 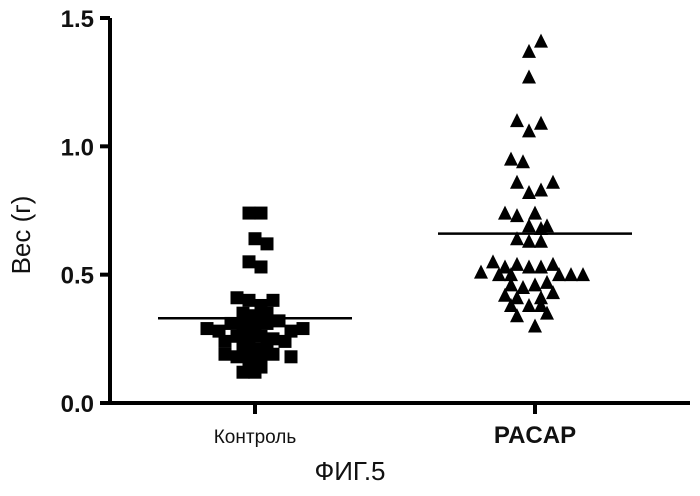 What do you see at coordinates (77, 19) in the screenshot?
I see `y-tick-label: 1.5` at bounding box center [77, 19].